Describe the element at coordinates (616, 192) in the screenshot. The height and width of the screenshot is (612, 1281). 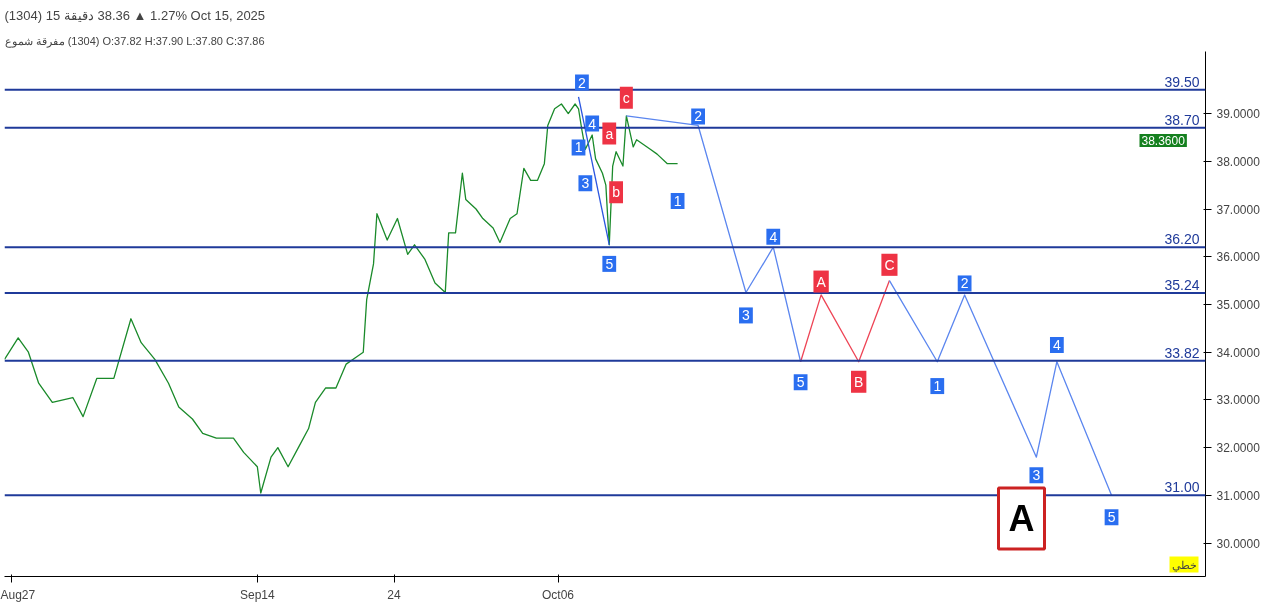
I see `annotation: b` at that location.